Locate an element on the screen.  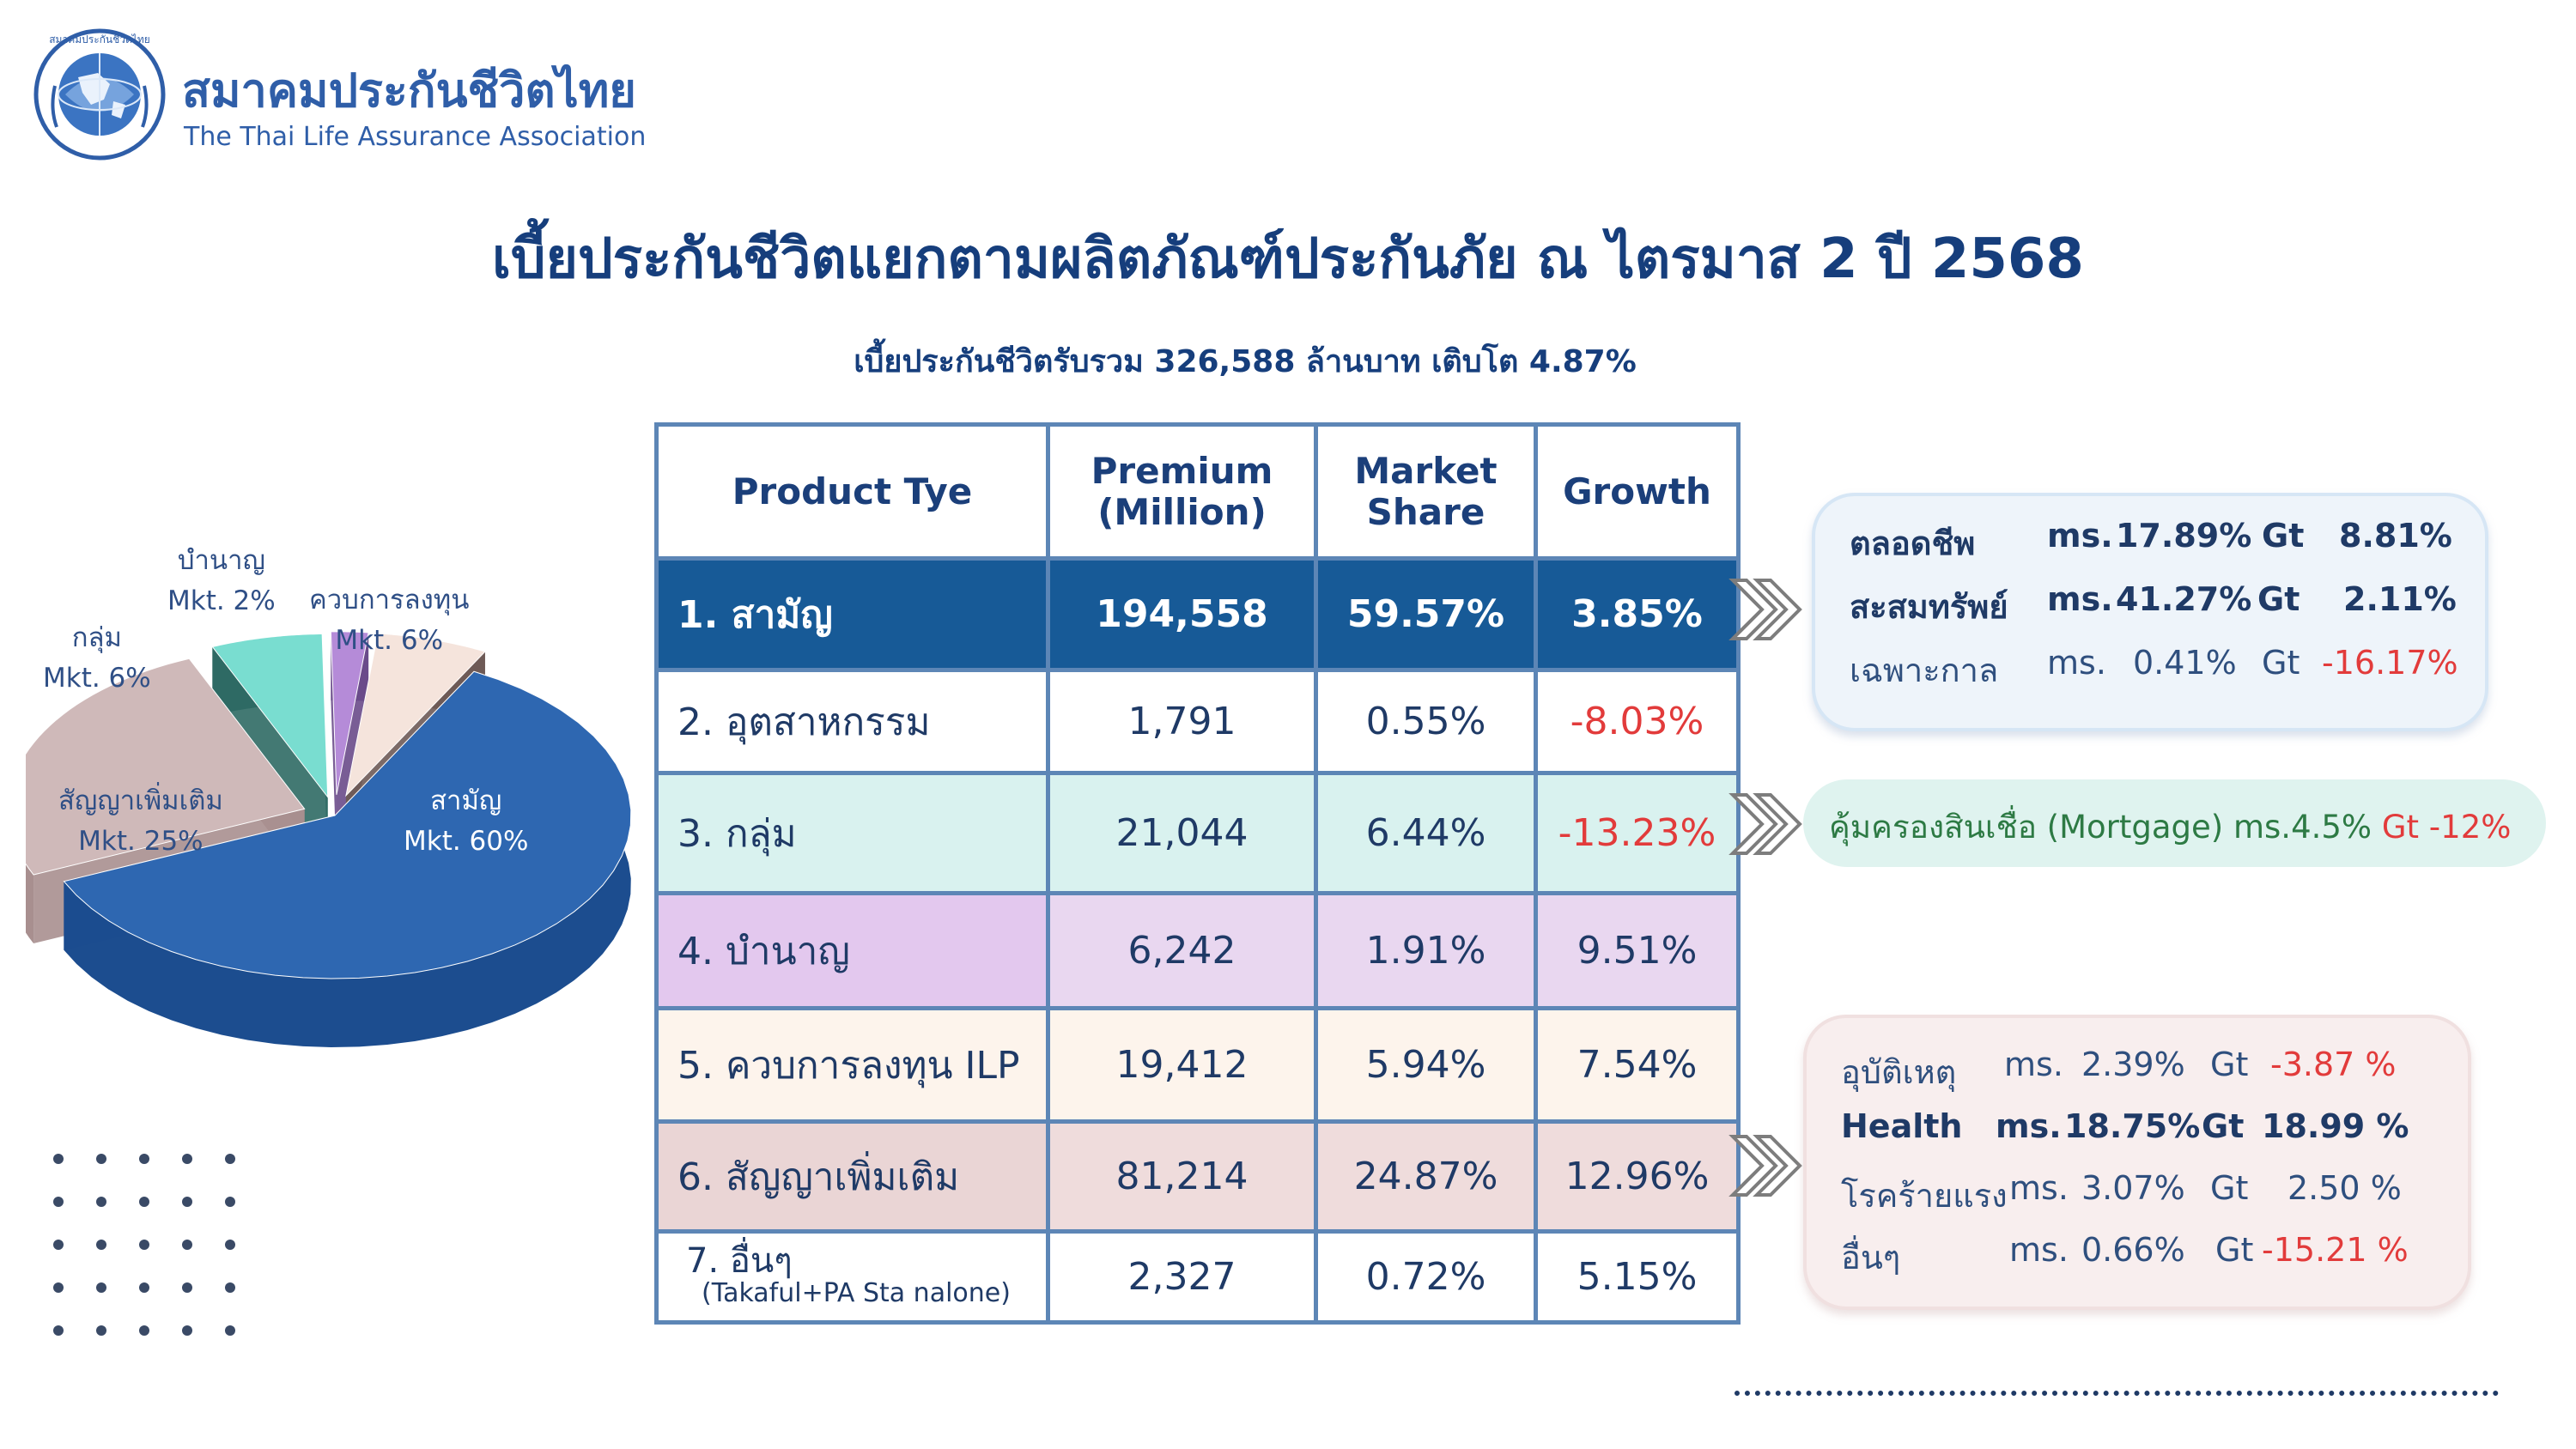
premium-value: 6,242 is located at coordinates (1182, 951).